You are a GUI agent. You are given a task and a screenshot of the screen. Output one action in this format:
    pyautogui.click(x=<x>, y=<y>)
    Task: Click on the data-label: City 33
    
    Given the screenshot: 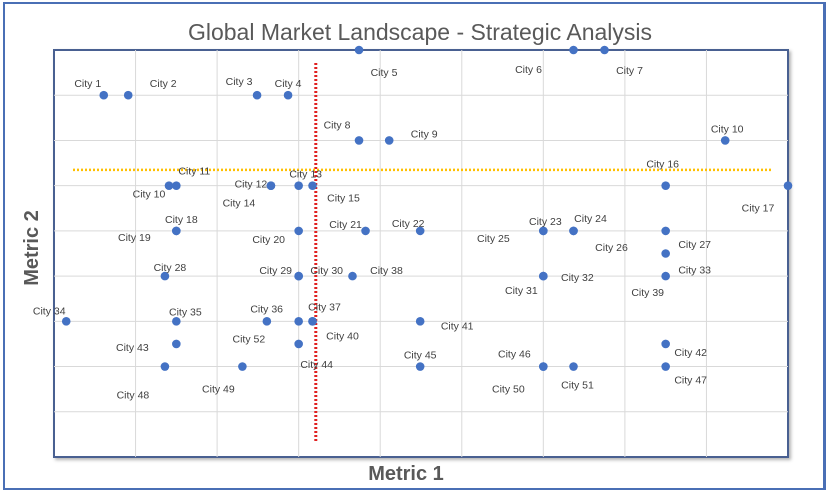 What is the action you would take?
    pyautogui.click(x=694, y=271)
    